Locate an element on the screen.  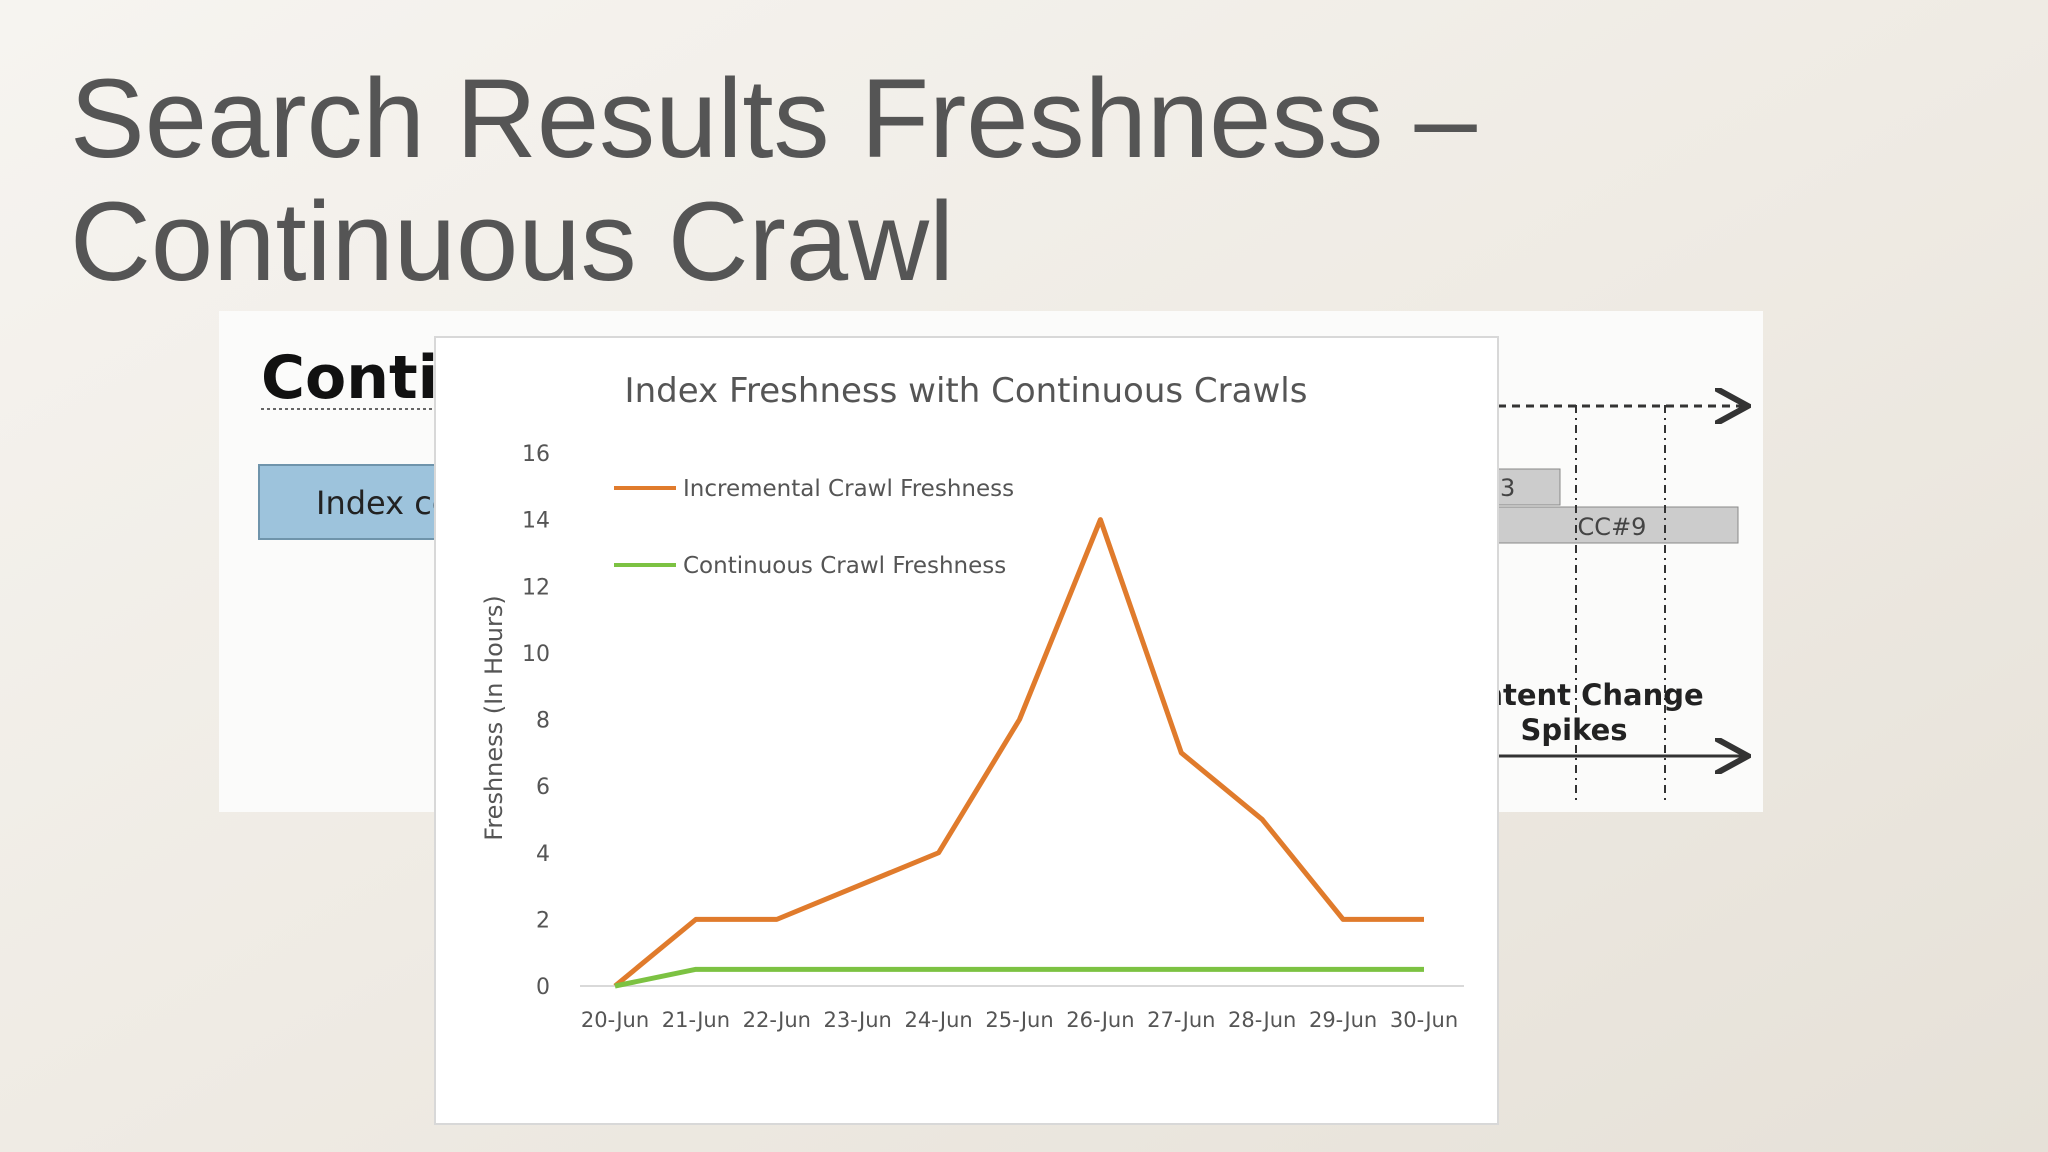
y-tick-label: 6 is located at coordinates (543, 787).